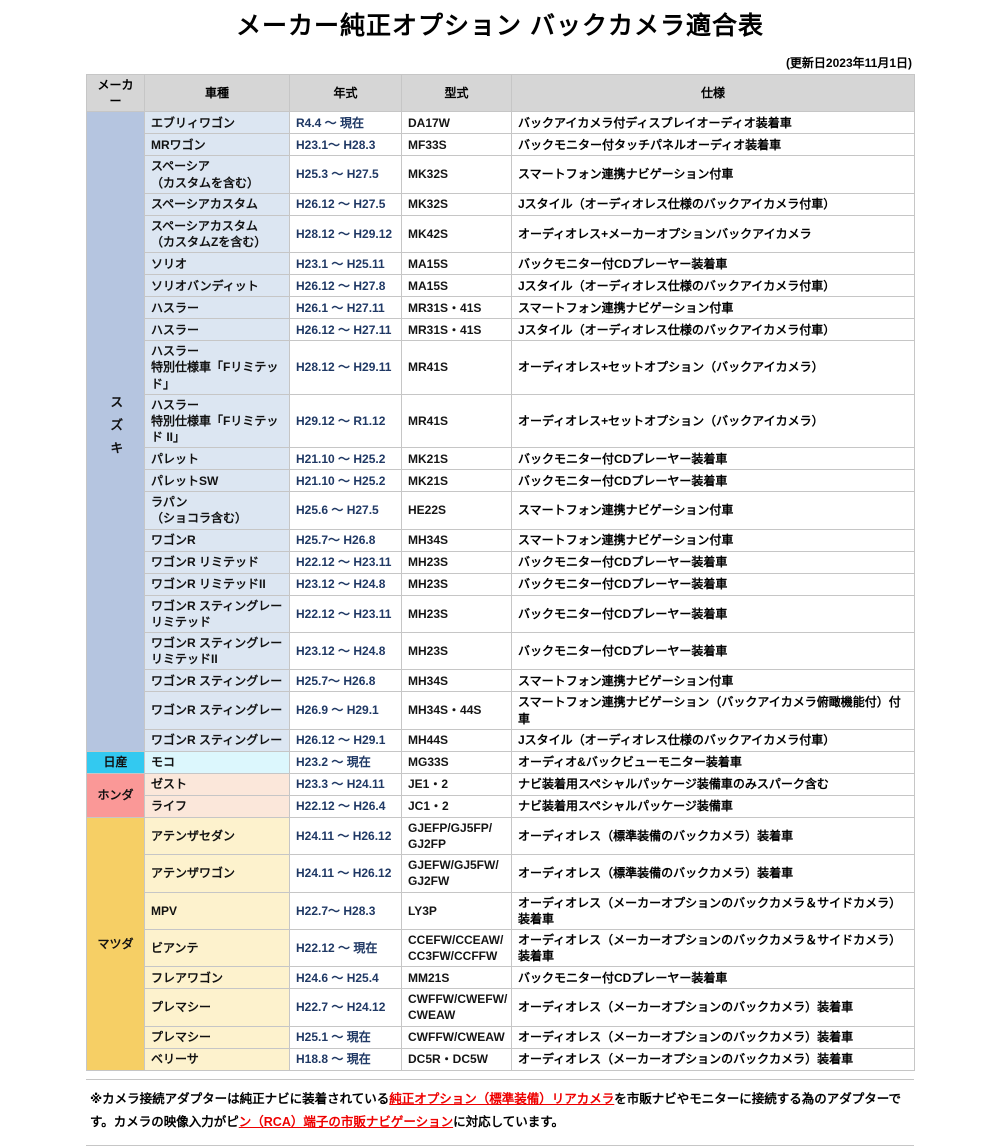 The height and width of the screenshot is (1146, 1000). Describe the element at coordinates (345, 308) in the screenshot. I see `year-cell: H26.1 ～ H27.11` at that location.